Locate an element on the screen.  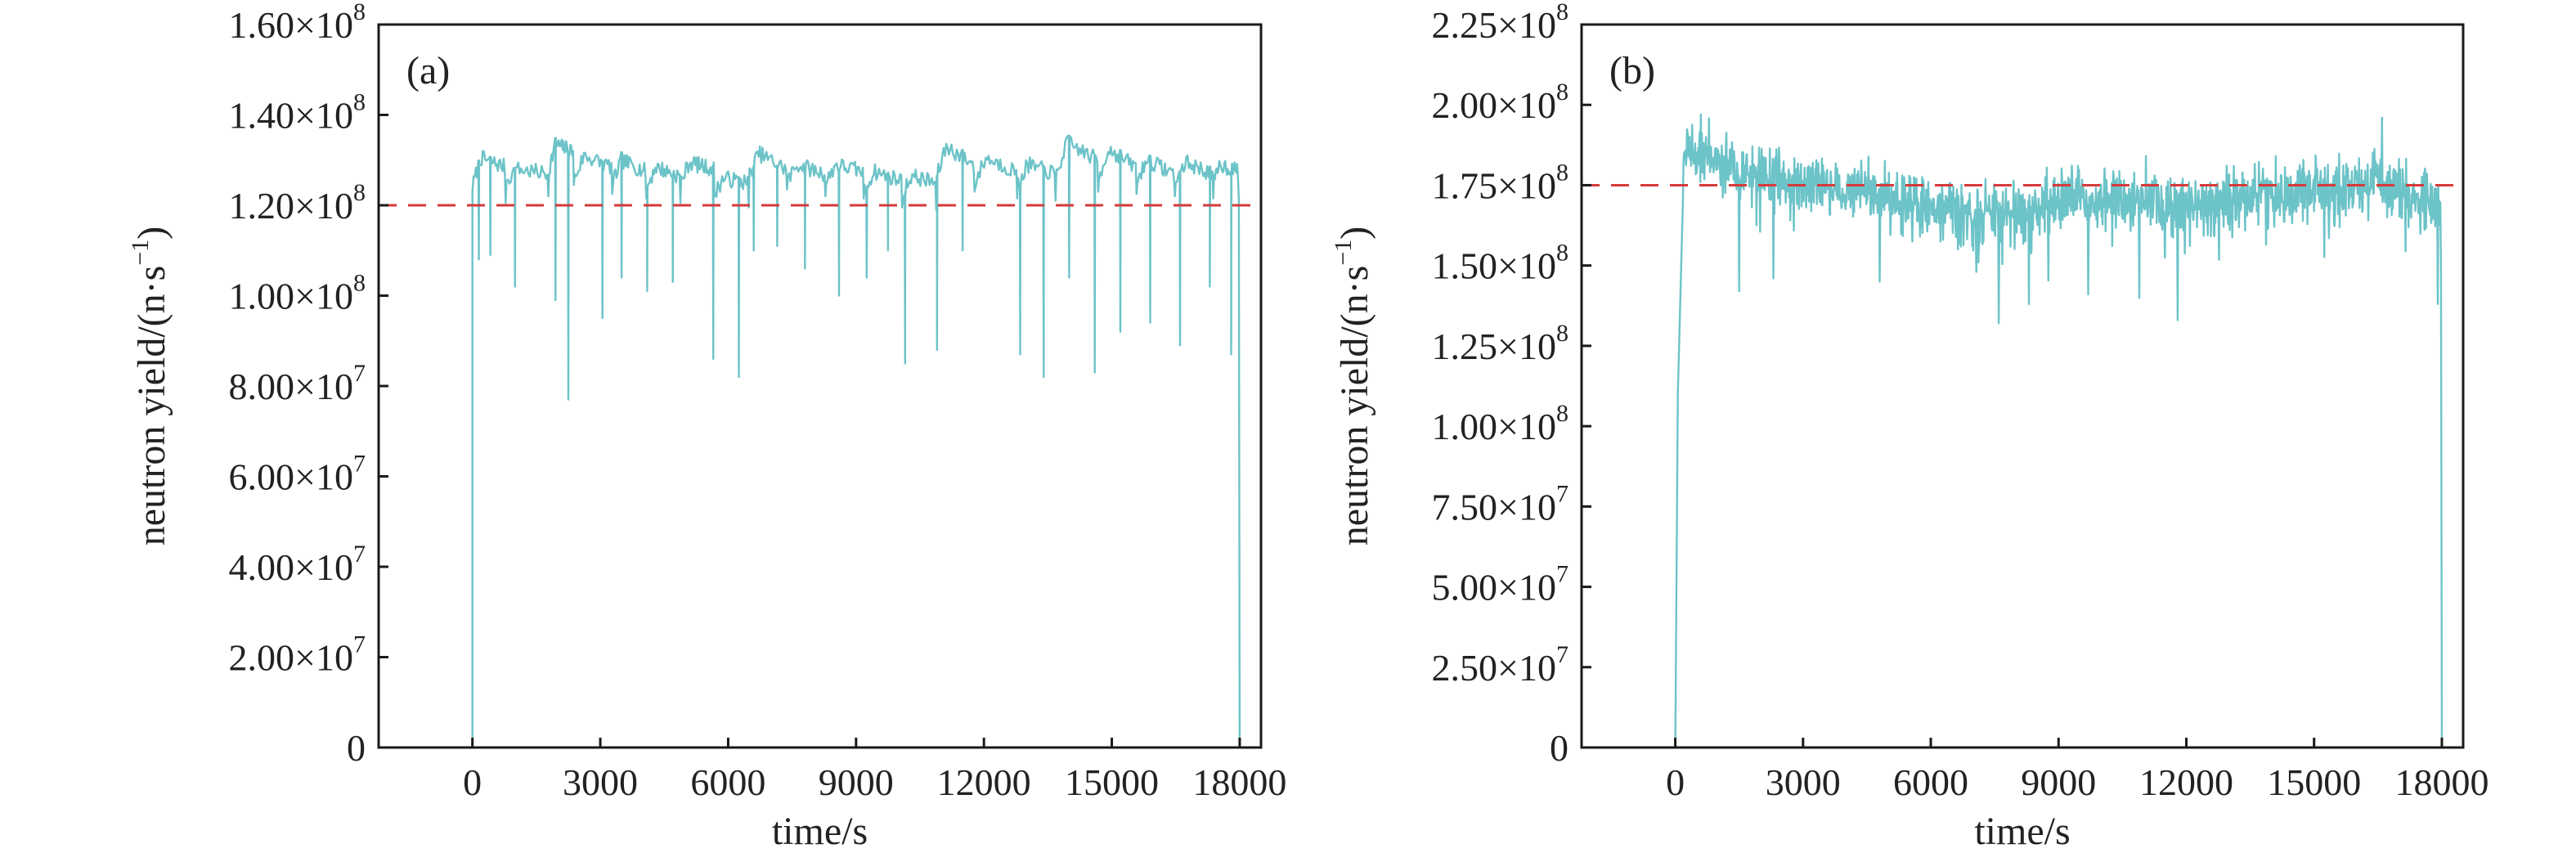
y-tick-label: 1.50×10⁸ is located at coordinates (1500, 263).